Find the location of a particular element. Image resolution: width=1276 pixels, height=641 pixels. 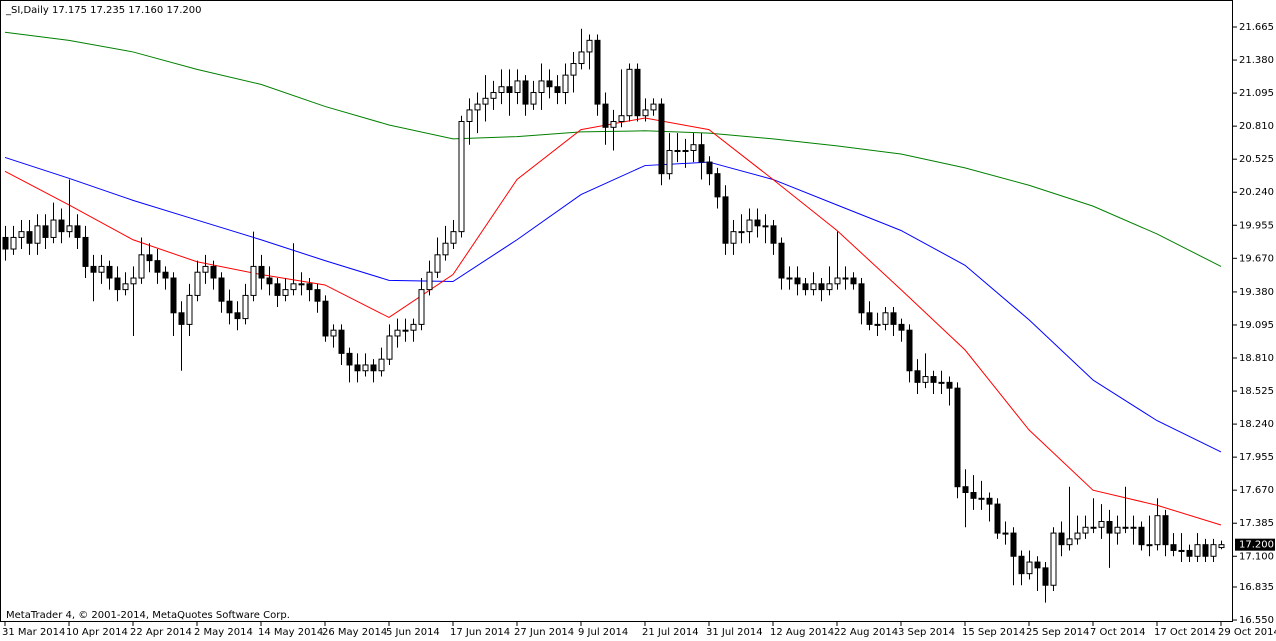

y-tick-label: 19.670 is located at coordinates (1256, 258).